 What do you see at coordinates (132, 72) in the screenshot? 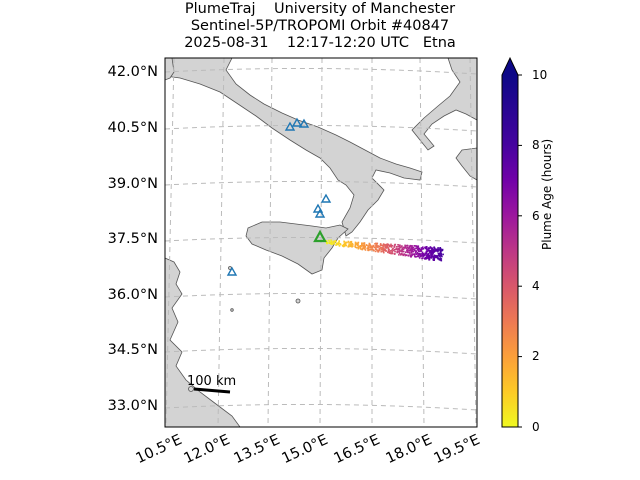
I see `lat-tick-label: 42.0°N` at bounding box center [132, 72].